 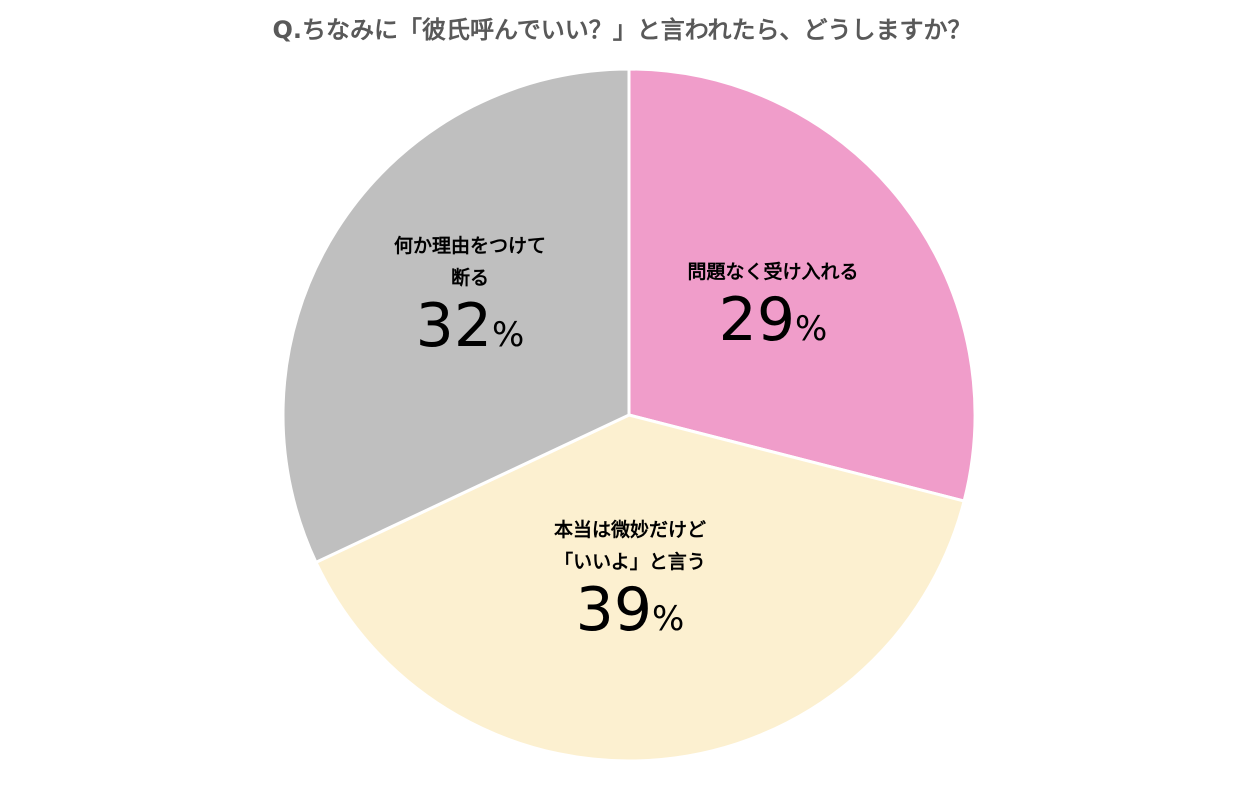 What do you see at coordinates (773, 320) in the screenshot?
I see `slice-percent: 29%` at bounding box center [773, 320].